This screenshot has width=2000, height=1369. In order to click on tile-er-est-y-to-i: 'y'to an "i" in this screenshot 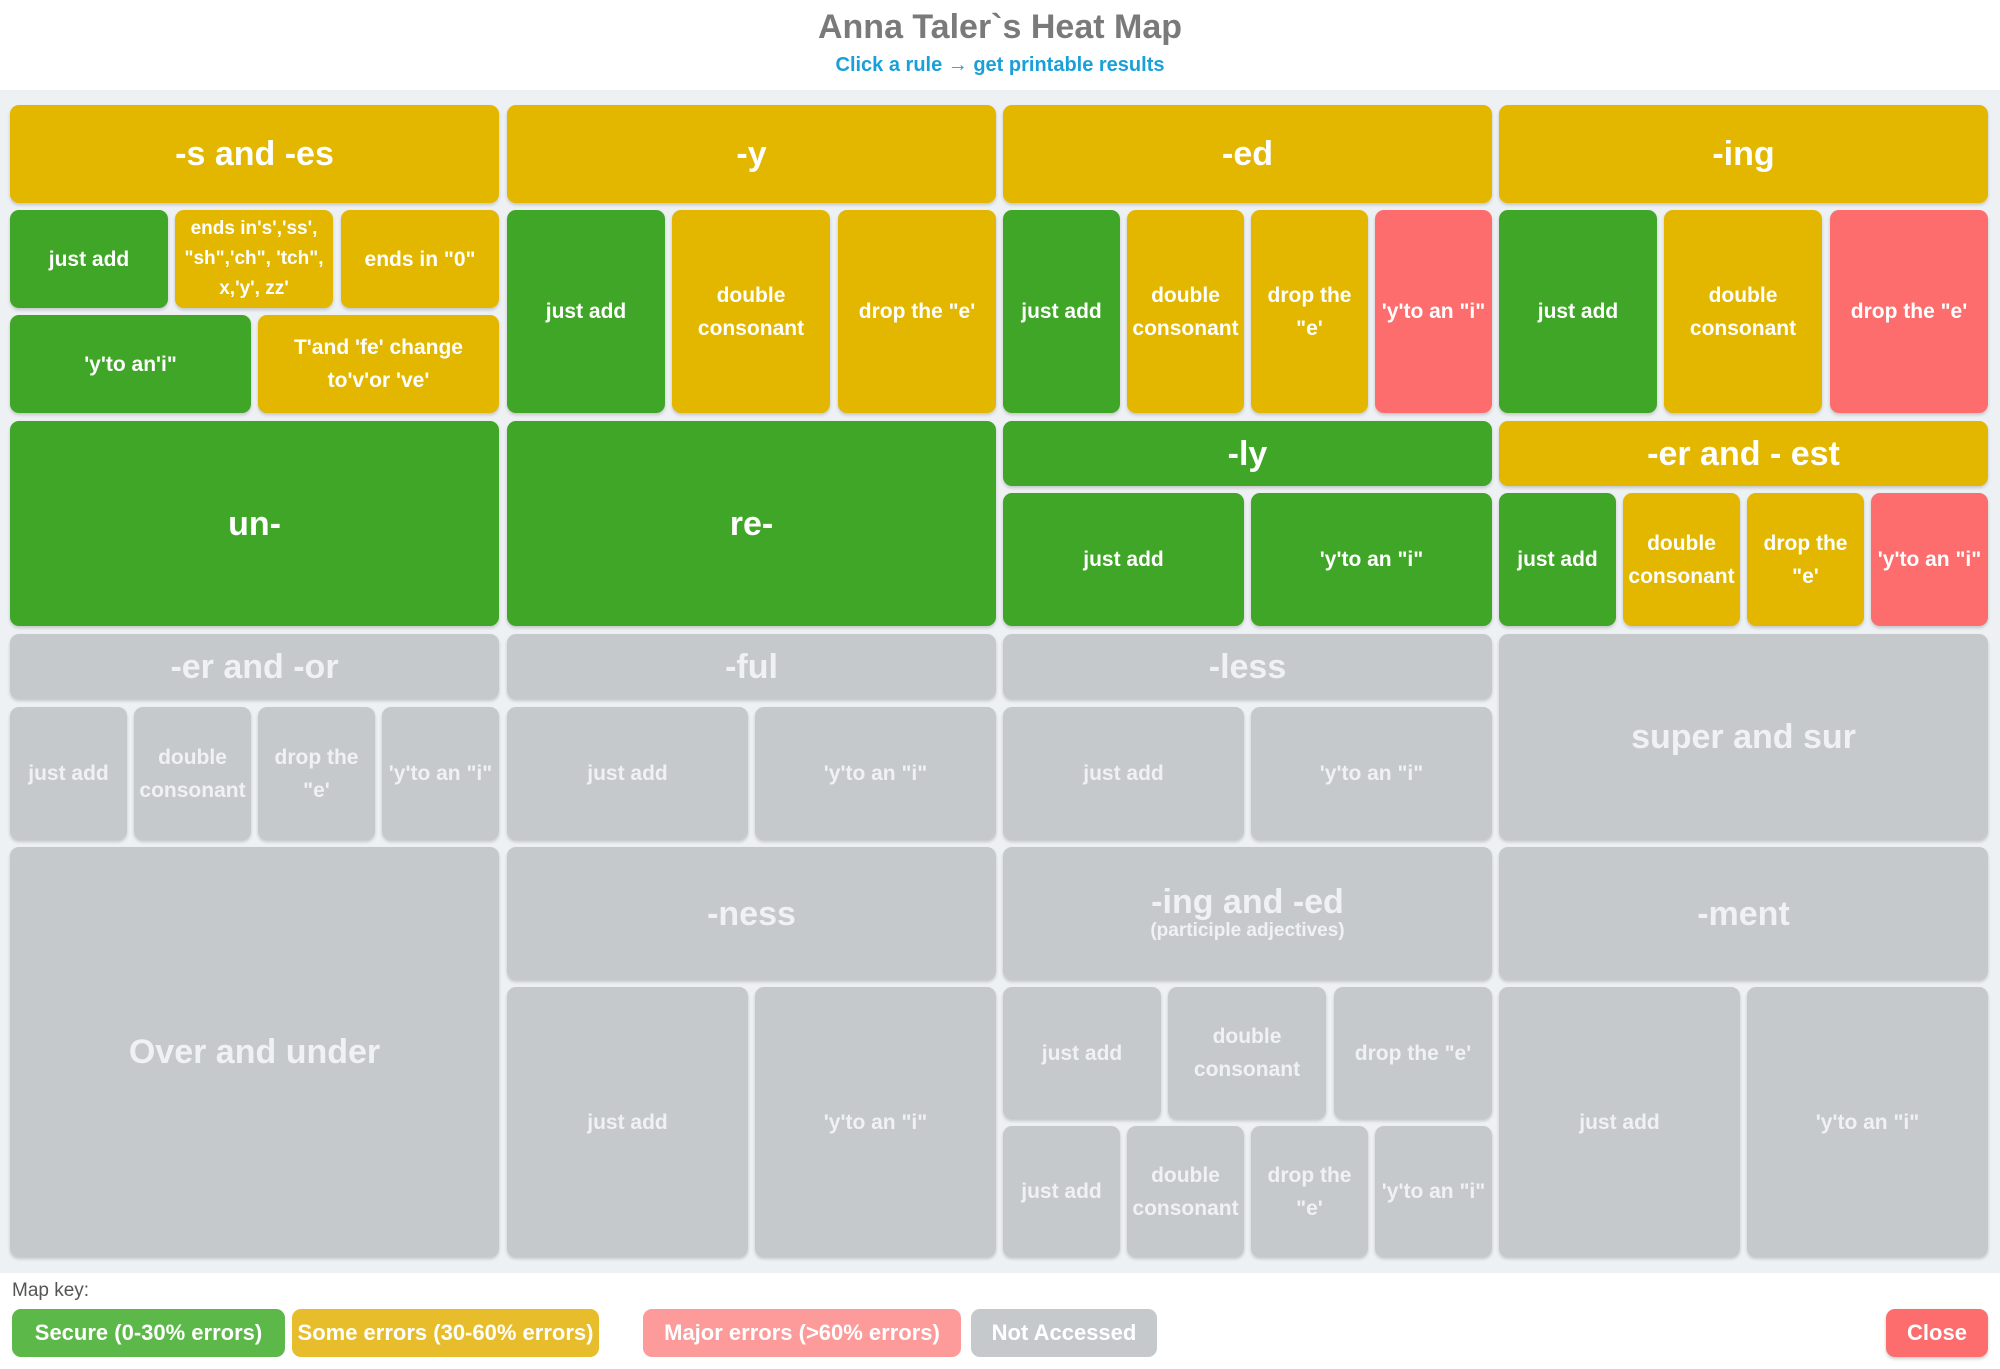, I will do `click(1929, 559)`.